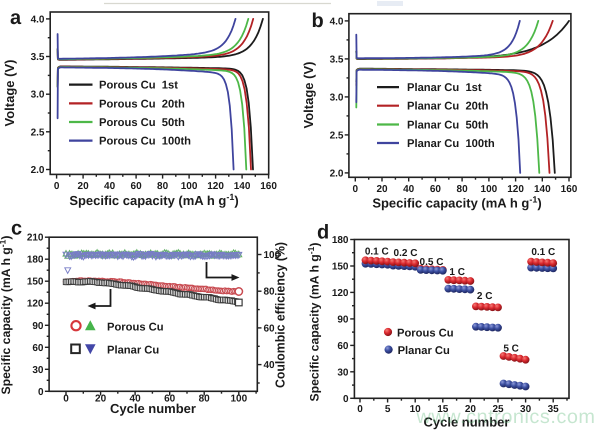 This screenshot has width=600, height=436. Describe the element at coordinates (448, 107) in the screenshot. I see `svg-text: Planar Cu 20th` at that location.